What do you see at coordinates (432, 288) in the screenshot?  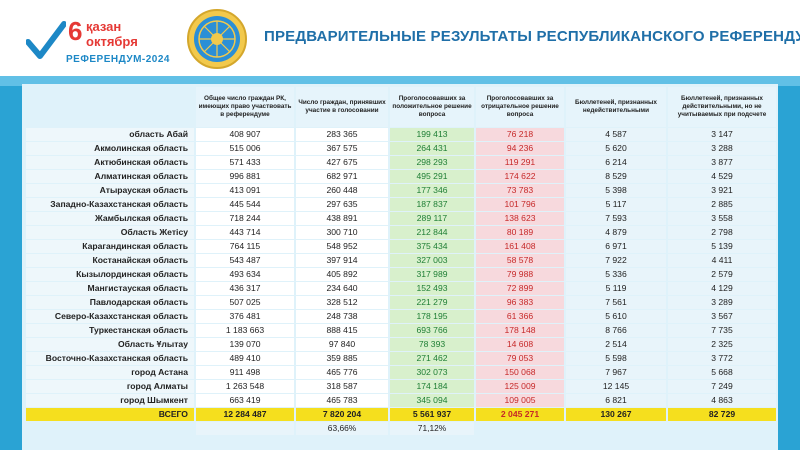 I see `yes-votes-cell: 152 493` at bounding box center [432, 288].